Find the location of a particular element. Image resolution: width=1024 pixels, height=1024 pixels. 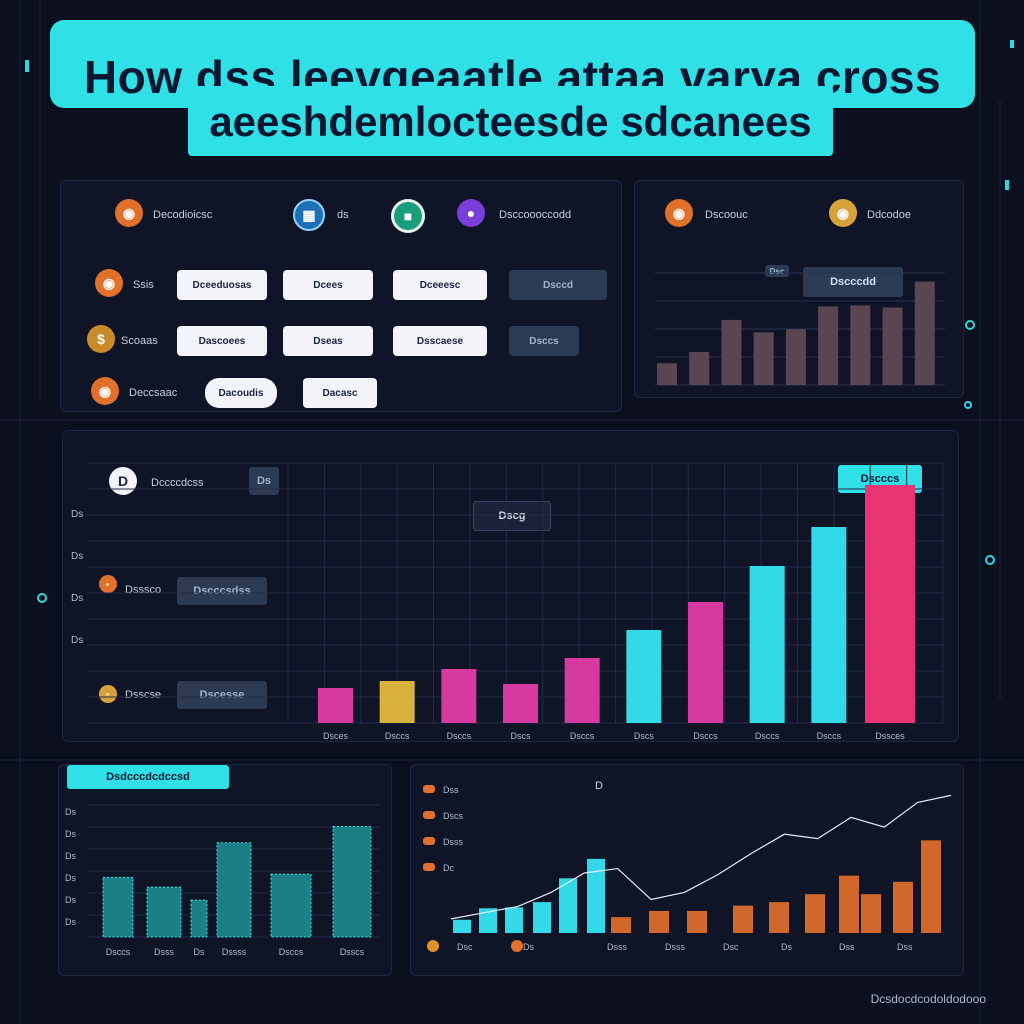

peak-label: D is located at coordinates (599, 786).